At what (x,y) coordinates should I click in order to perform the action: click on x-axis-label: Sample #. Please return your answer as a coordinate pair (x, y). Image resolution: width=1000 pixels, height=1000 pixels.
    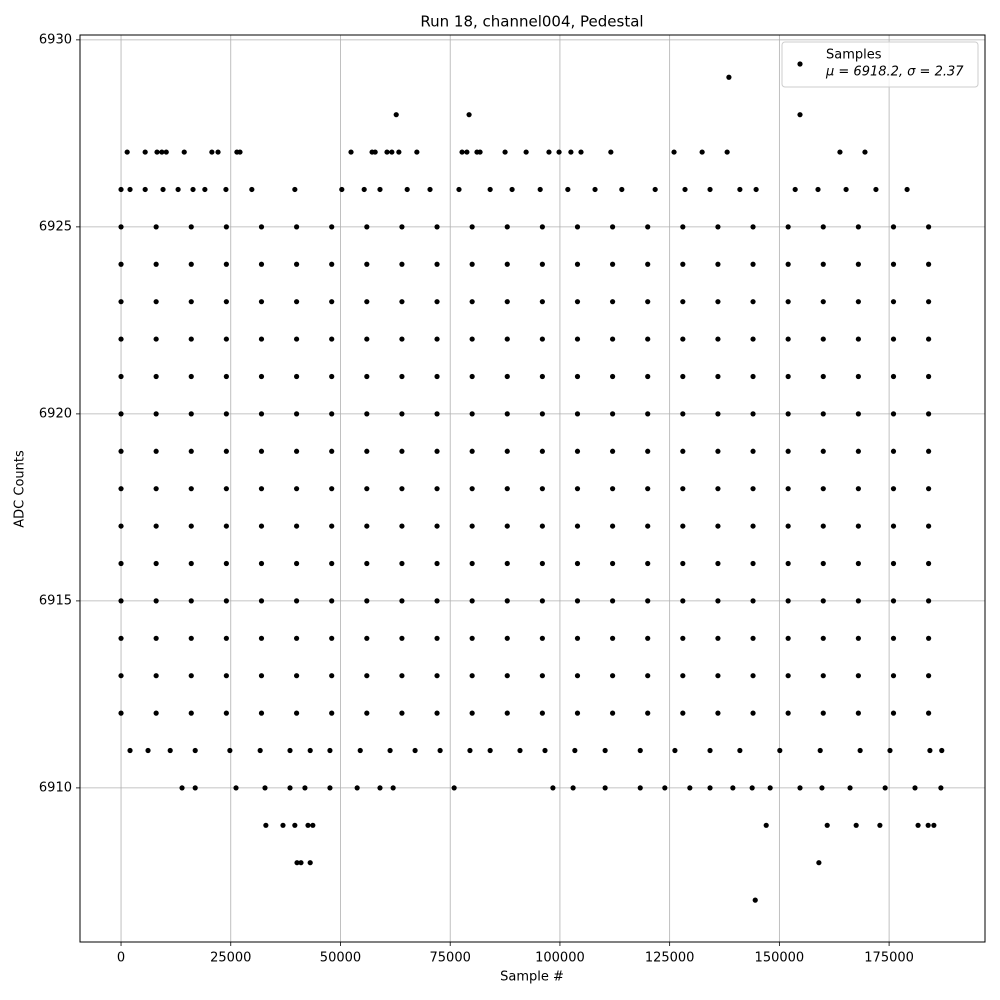
    Looking at the image, I should click on (532, 977).